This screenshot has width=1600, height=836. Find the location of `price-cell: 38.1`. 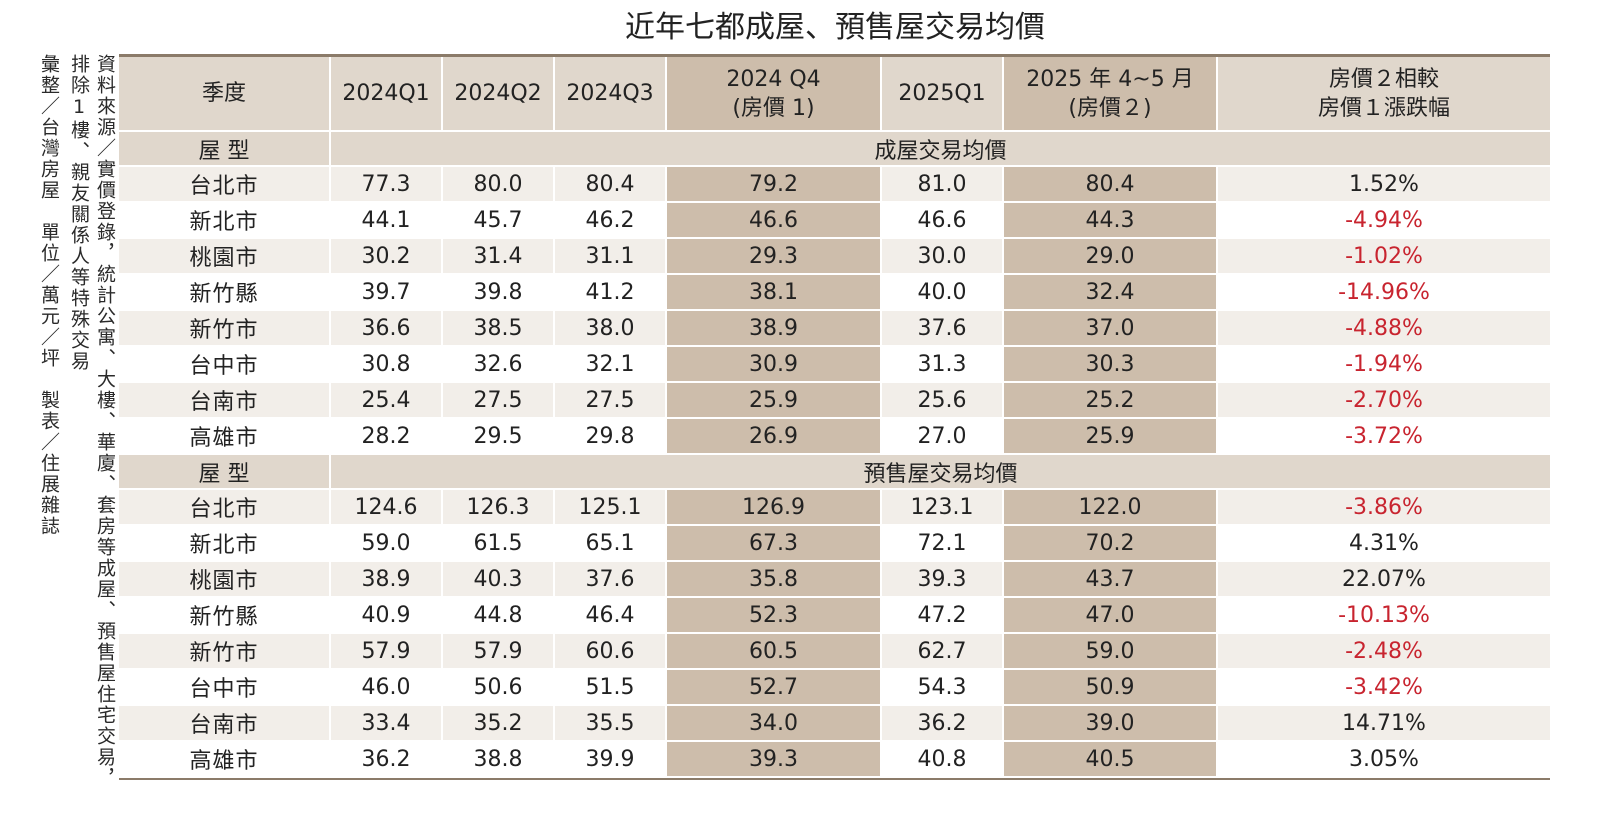

price-cell: 38.1 is located at coordinates (774, 293).